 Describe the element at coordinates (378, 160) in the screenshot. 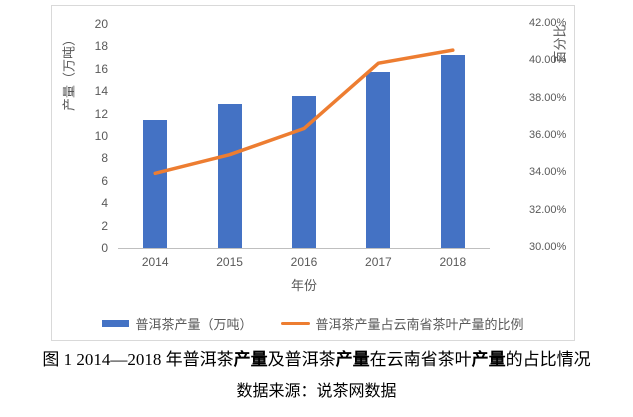

I see `bar-2017` at that location.